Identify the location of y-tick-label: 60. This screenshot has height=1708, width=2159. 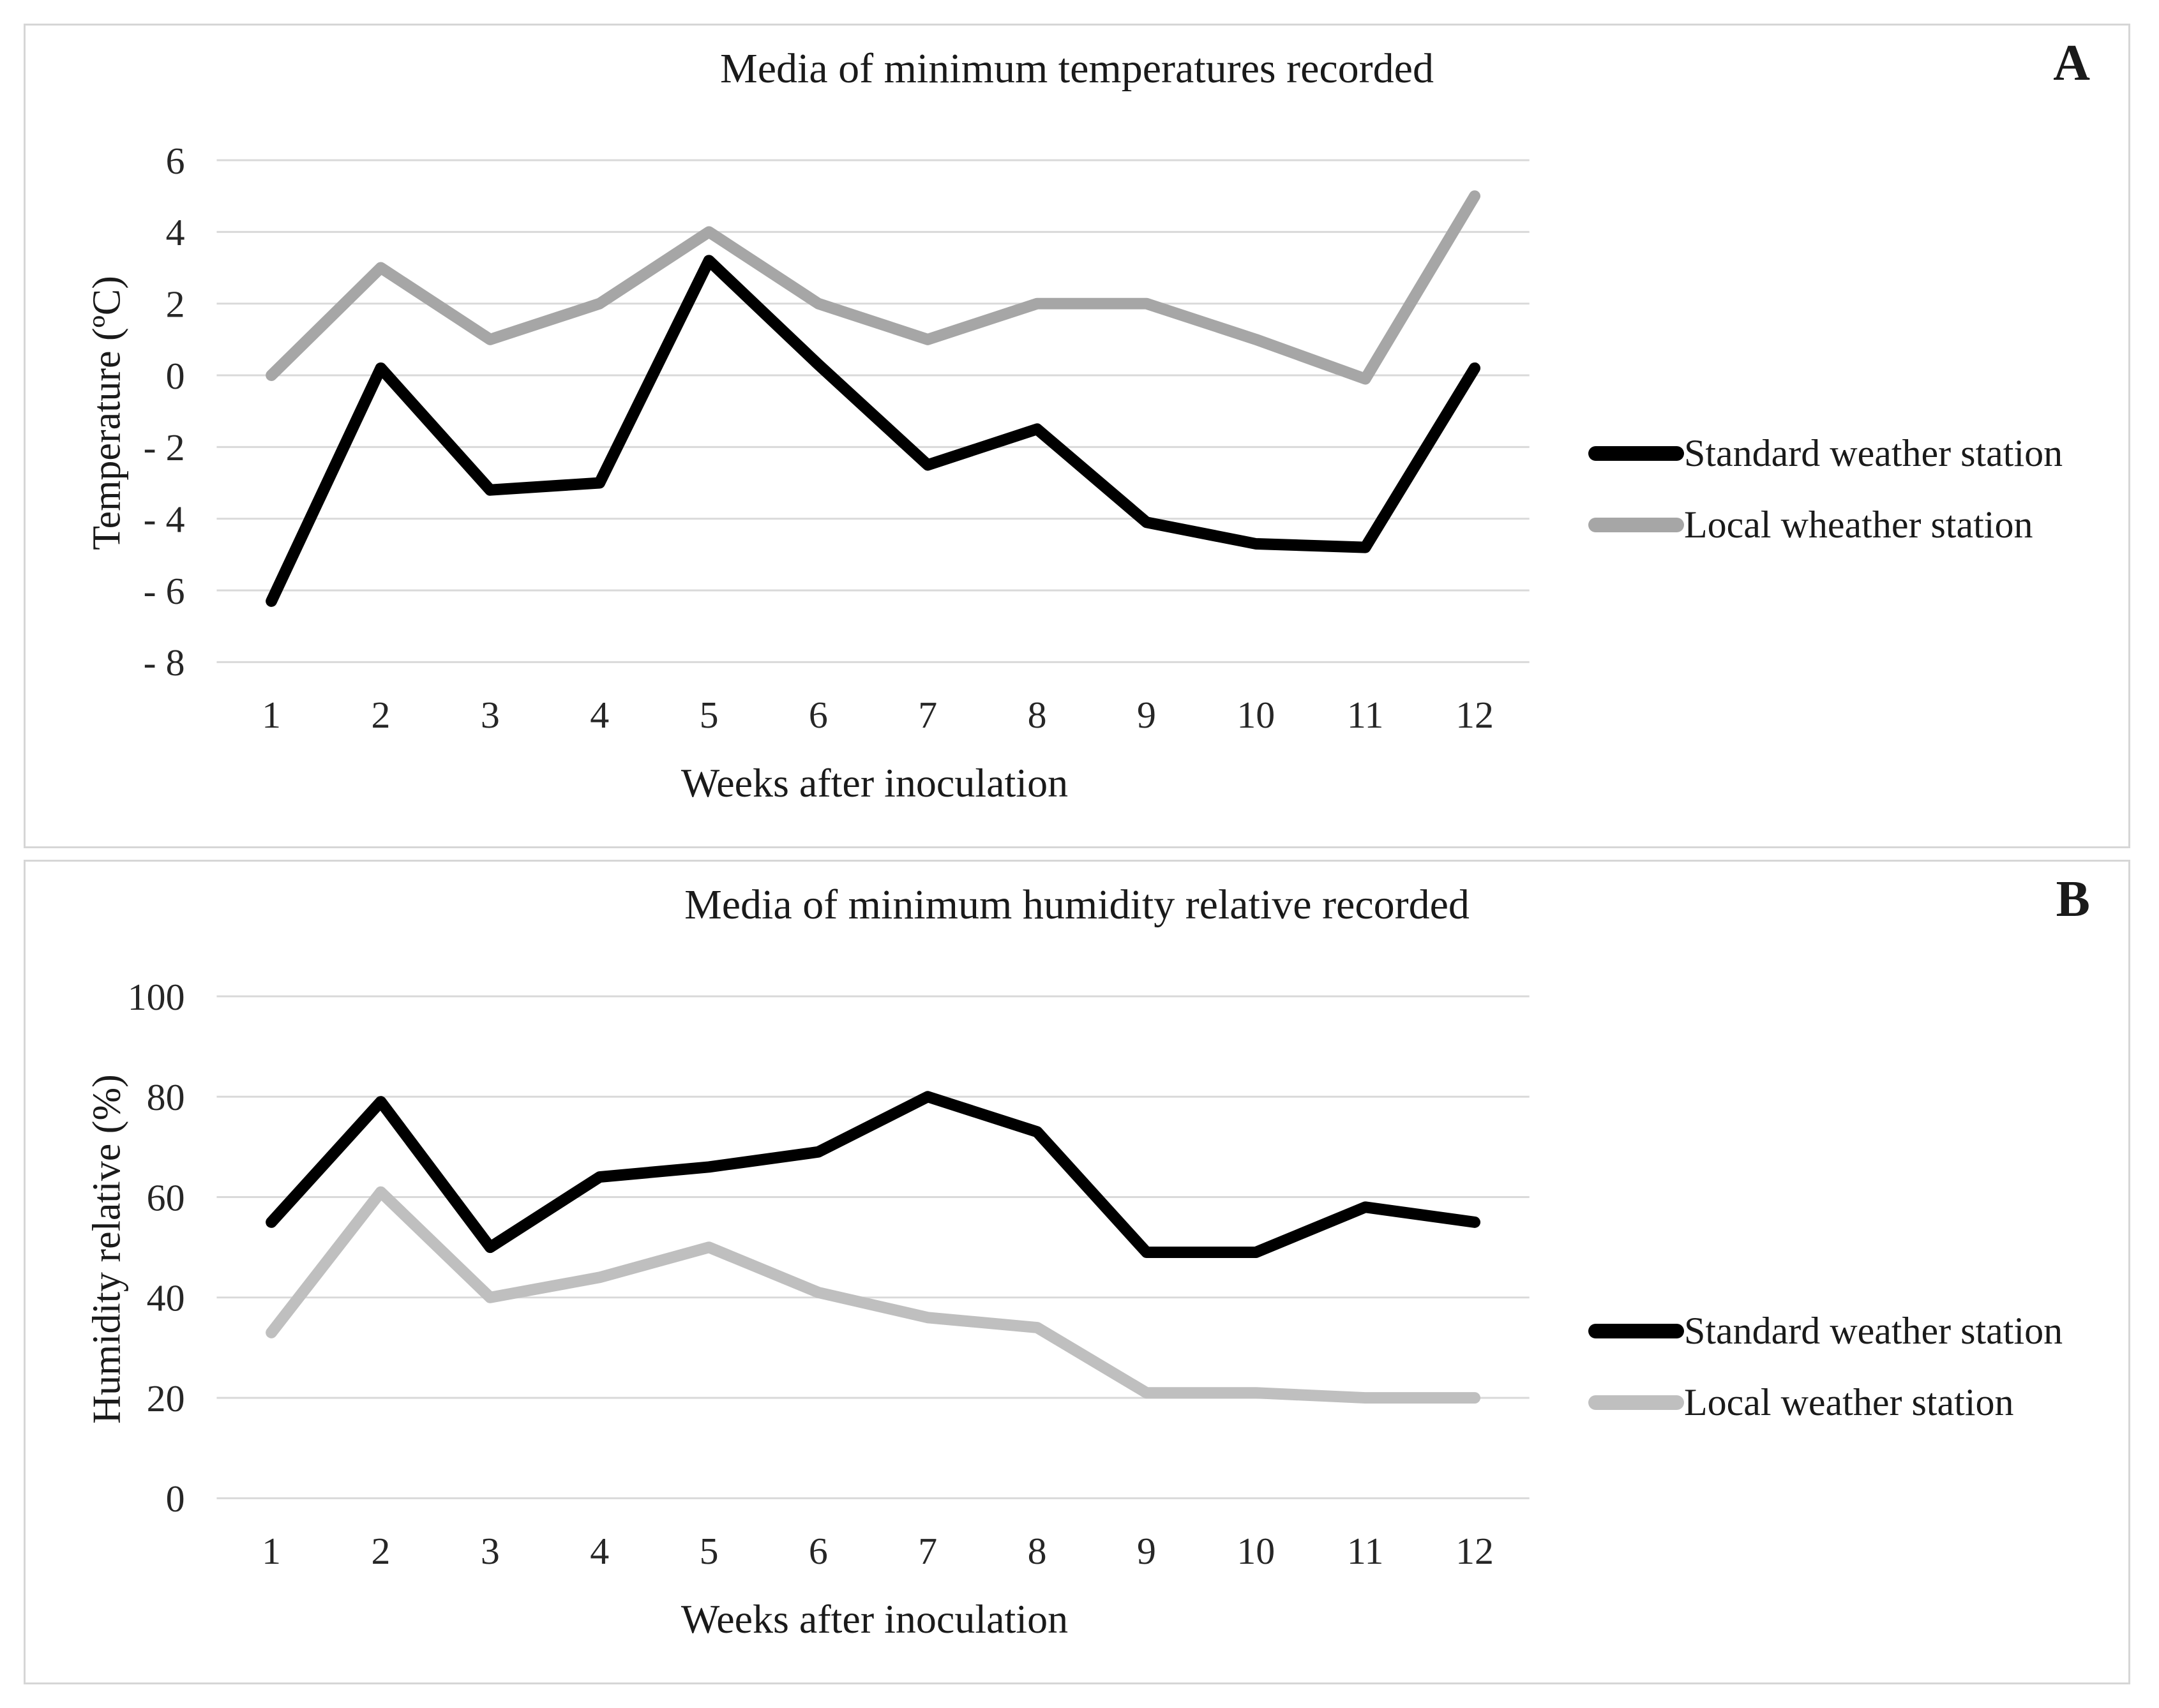
(166, 1198).